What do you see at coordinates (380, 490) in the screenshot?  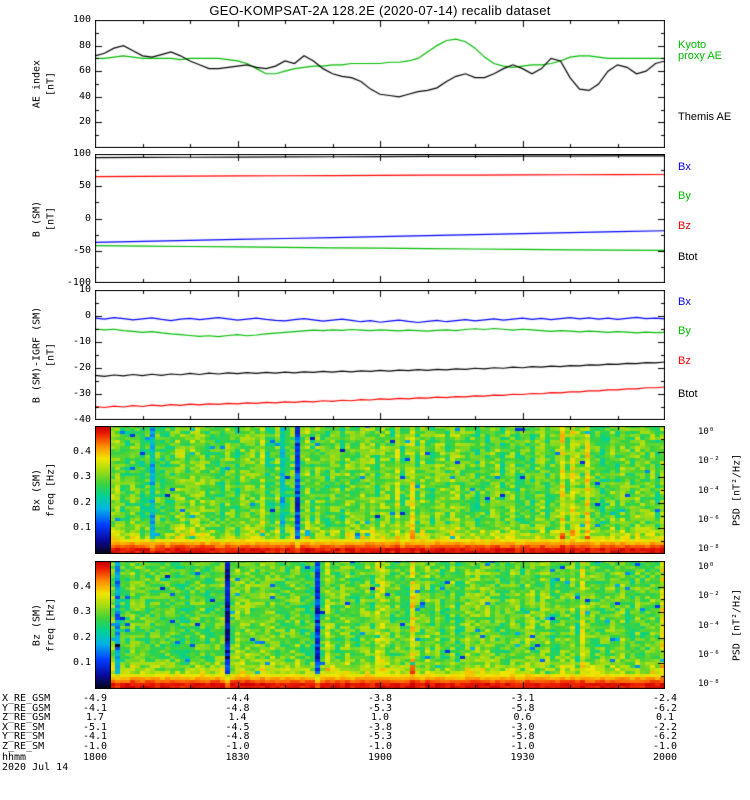 I see `bx-spectrogram-canvas` at bounding box center [380, 490].